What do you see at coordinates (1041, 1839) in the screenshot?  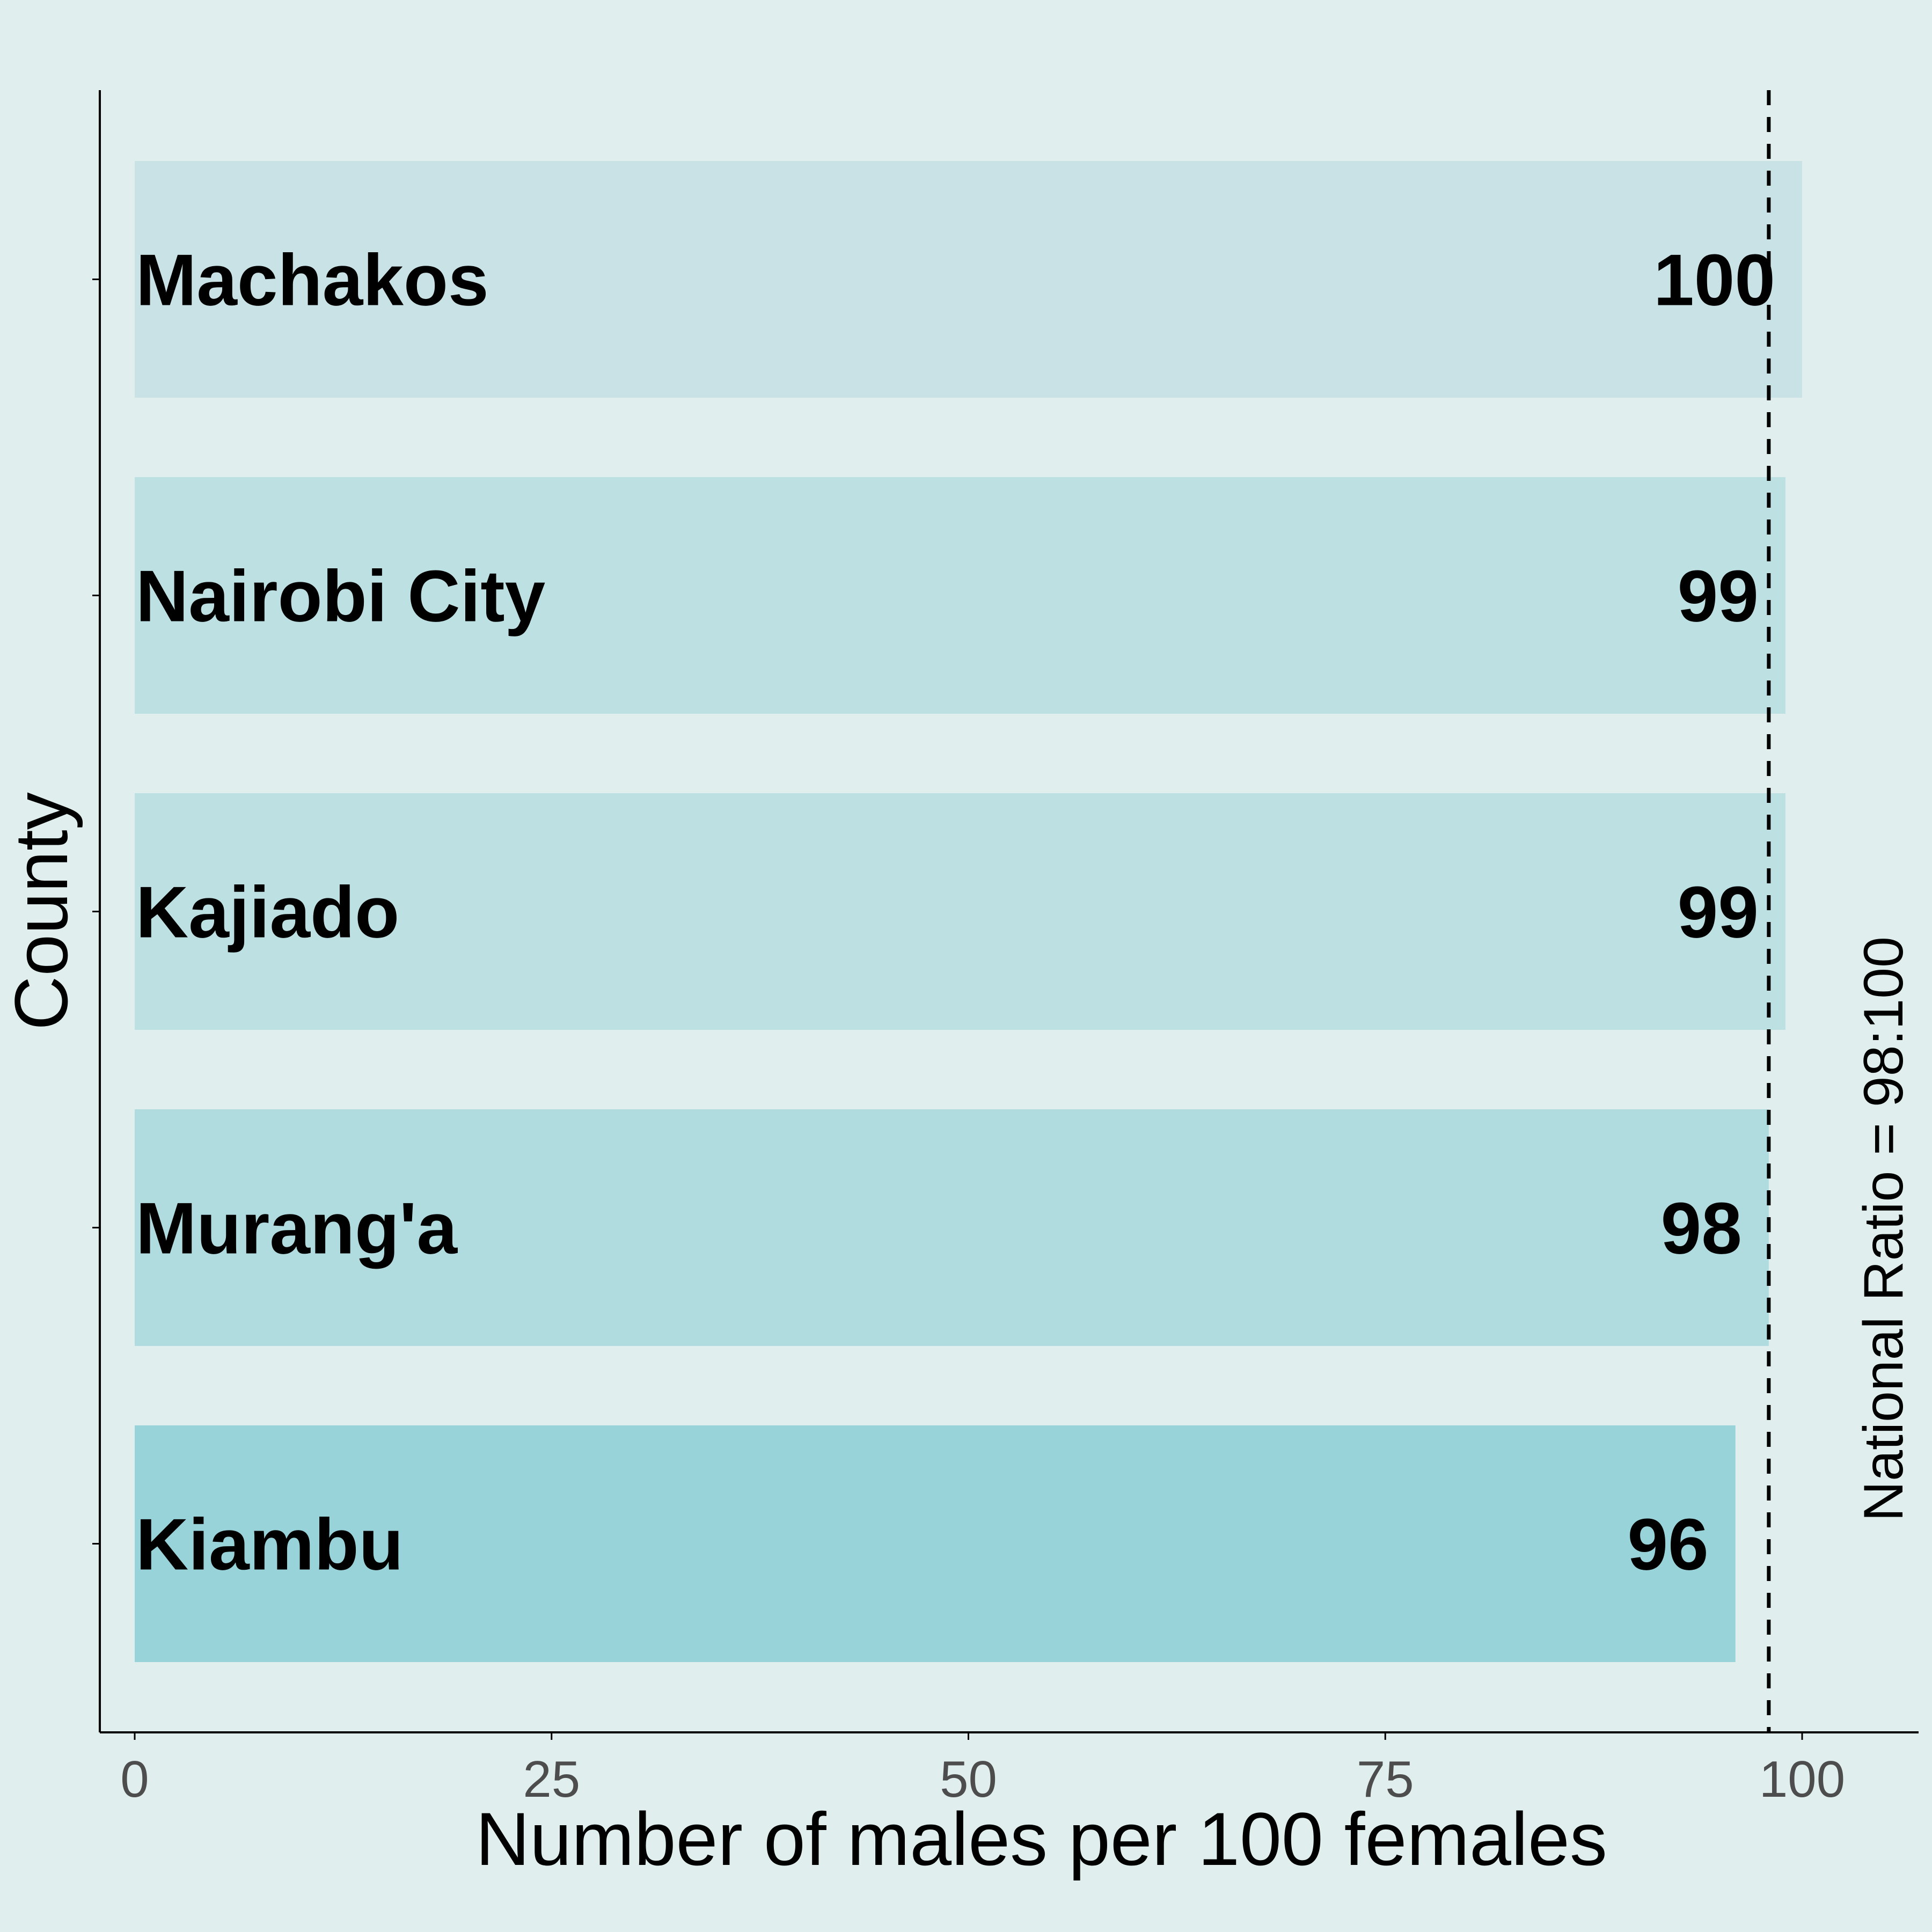 I see `x-axis-title: Number of males per 100 females` at bounding box center [1041, 1839].